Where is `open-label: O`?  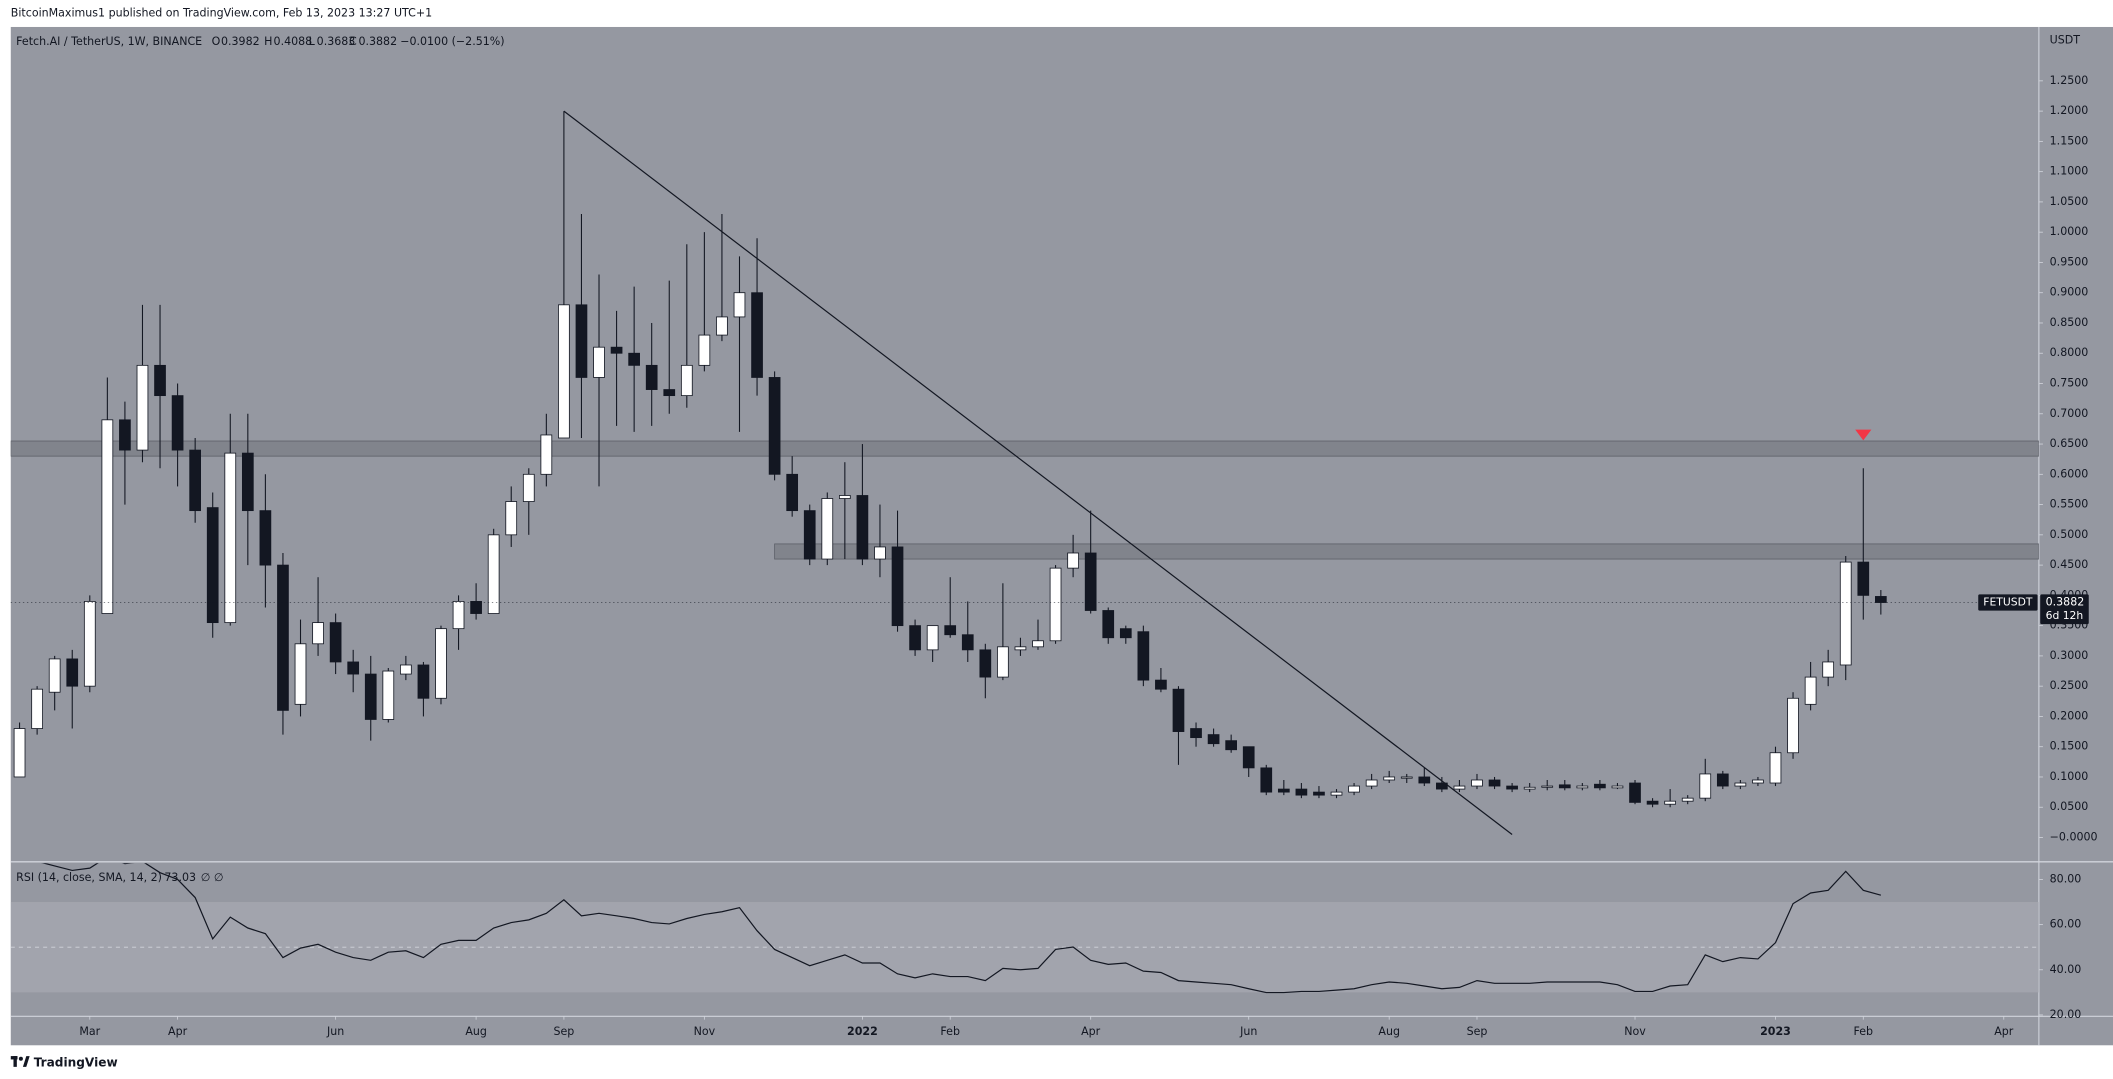 open-label: O is located at coordinates (216, 41).